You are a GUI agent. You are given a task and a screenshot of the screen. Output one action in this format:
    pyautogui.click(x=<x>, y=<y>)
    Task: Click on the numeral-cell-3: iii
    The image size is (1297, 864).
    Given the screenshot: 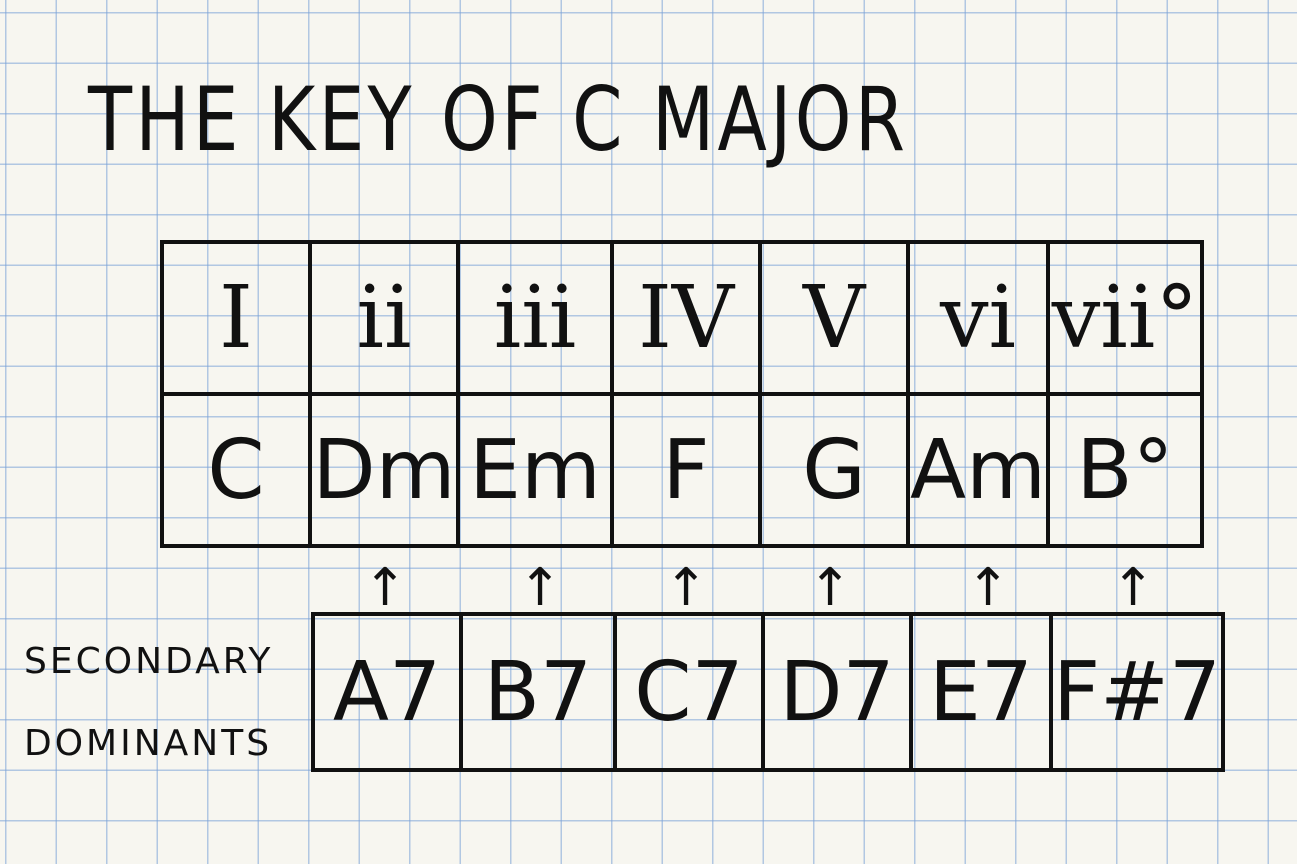 What is the action you would take?
    pyautogui.click(x=535, y=318)
    